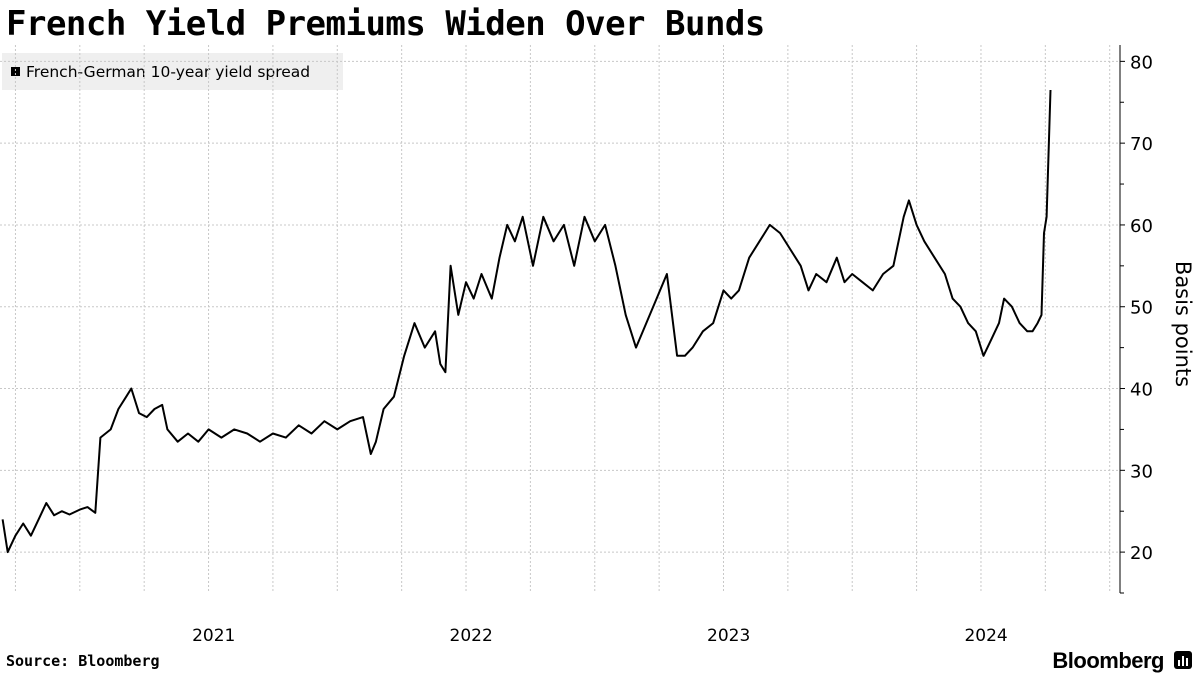 This screenshot has width=1200, height=675. I want to click on x-tick-label: 2021, so click(213, 636).